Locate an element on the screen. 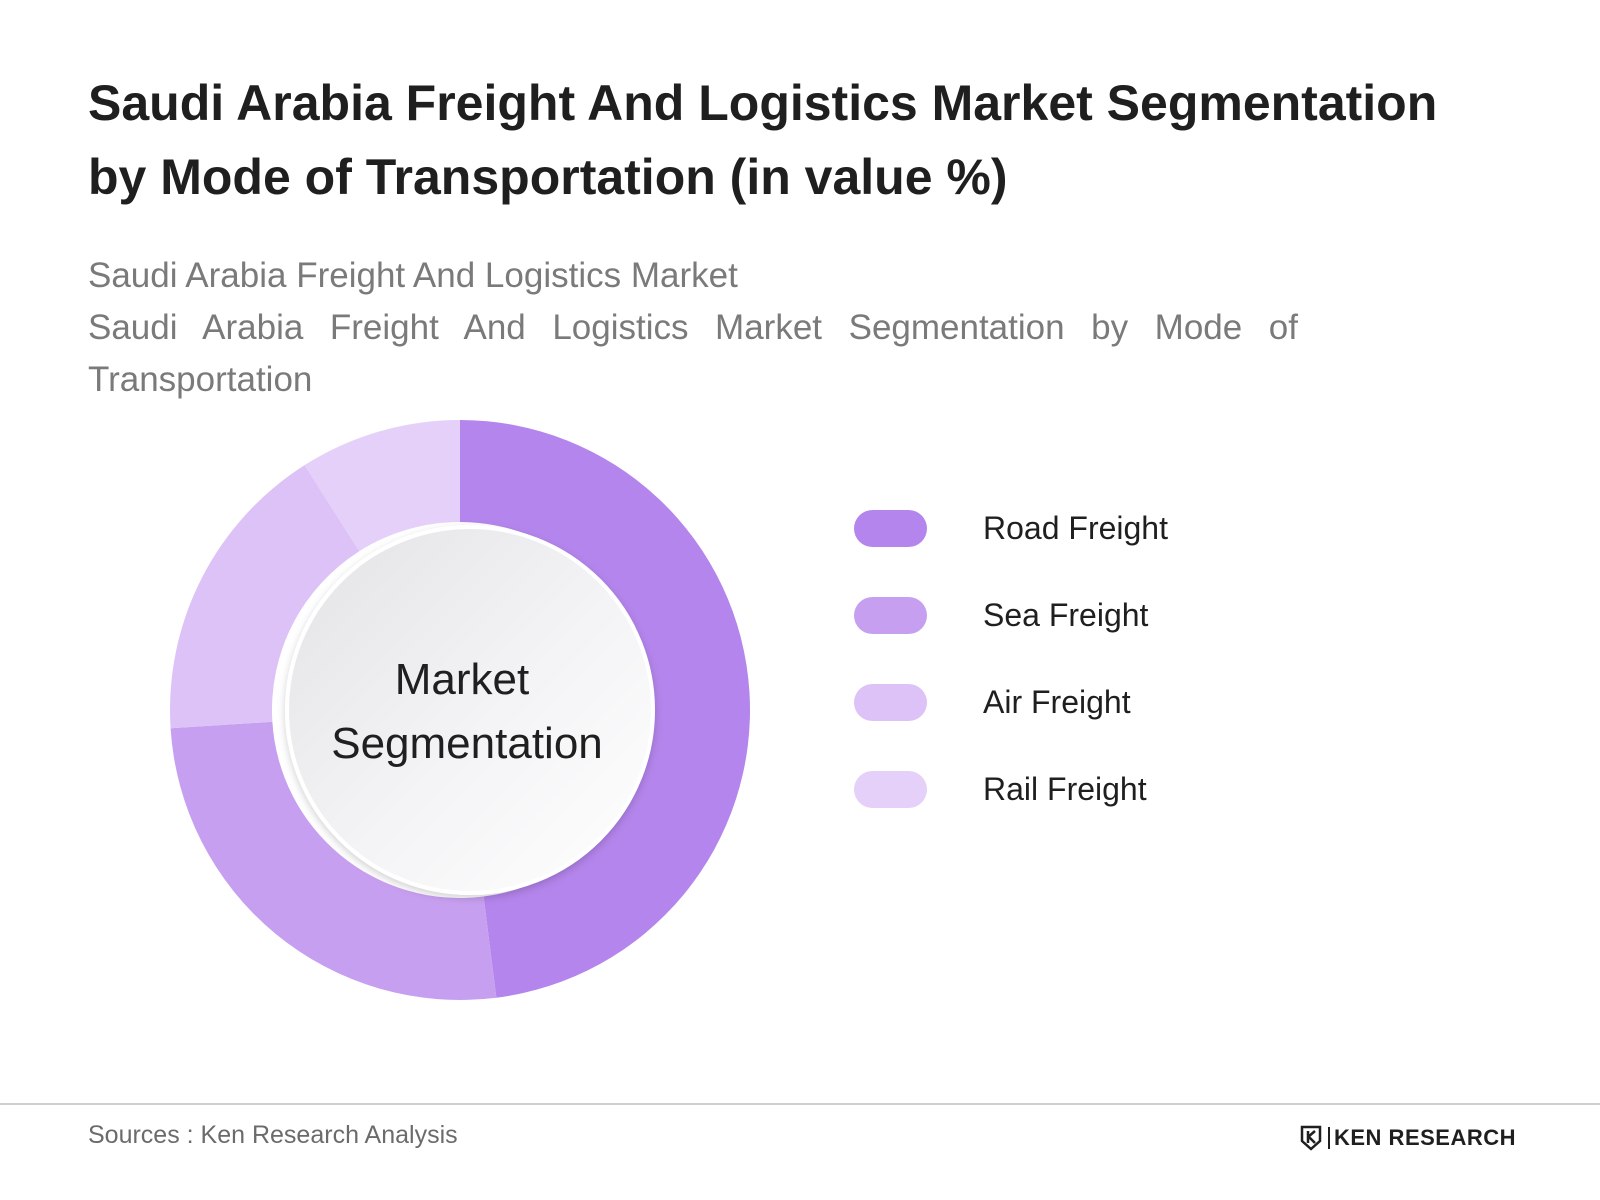  legend-item-road-freight: Road Freight is located at coordinates (1011, 528).